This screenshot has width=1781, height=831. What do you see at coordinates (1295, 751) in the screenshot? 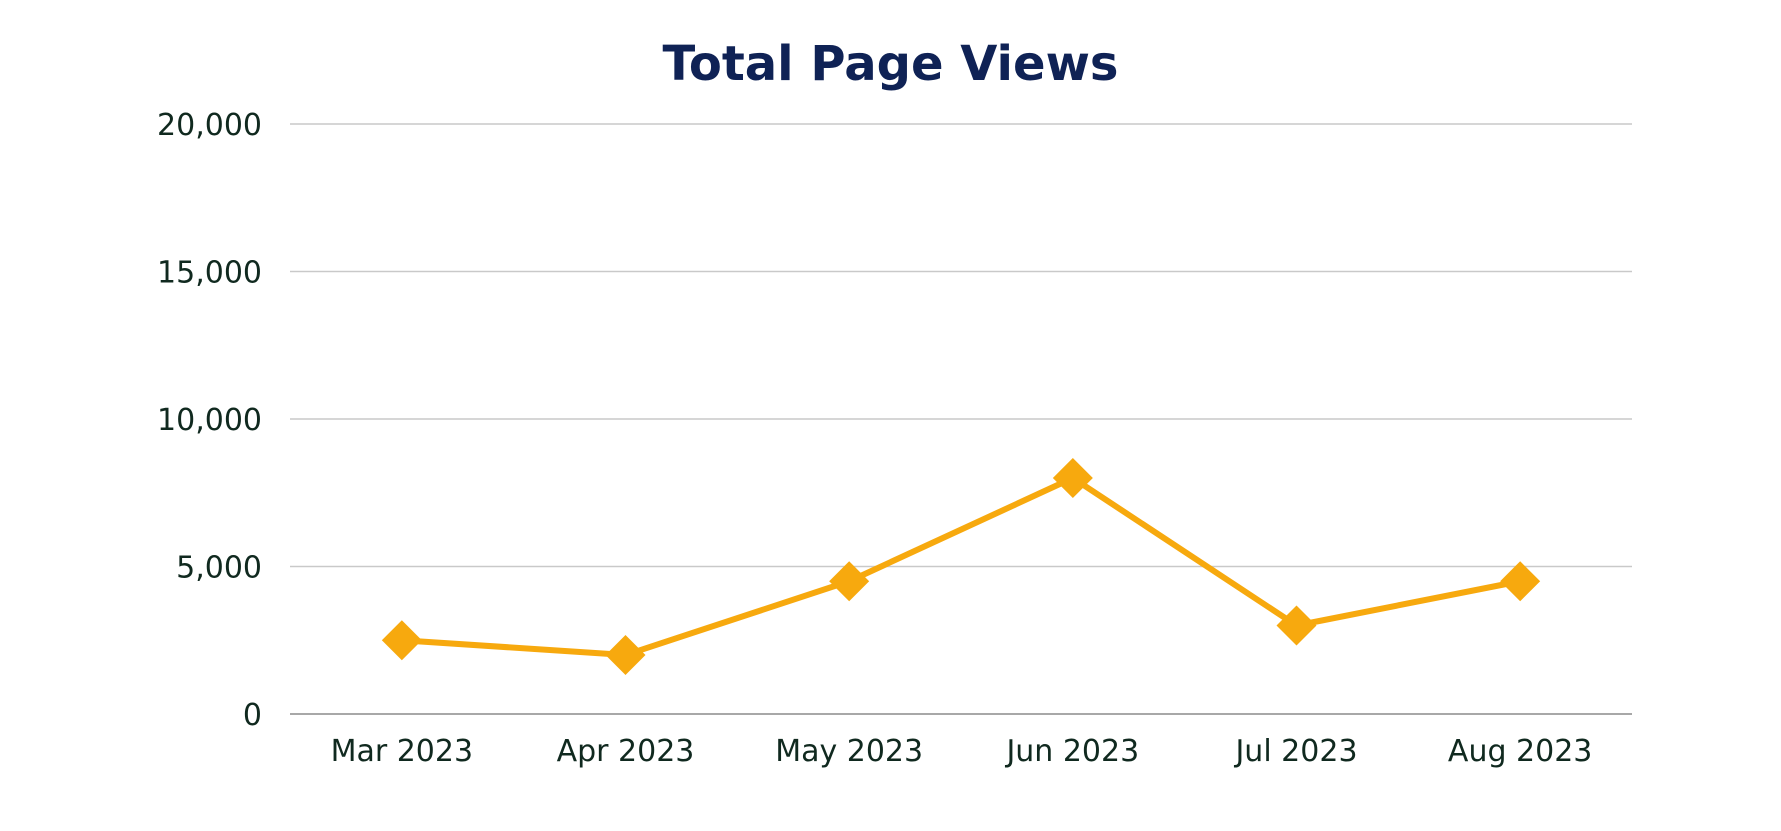
I see `x-tick-label: Jul 2023` at bounding box center [1295, 751].